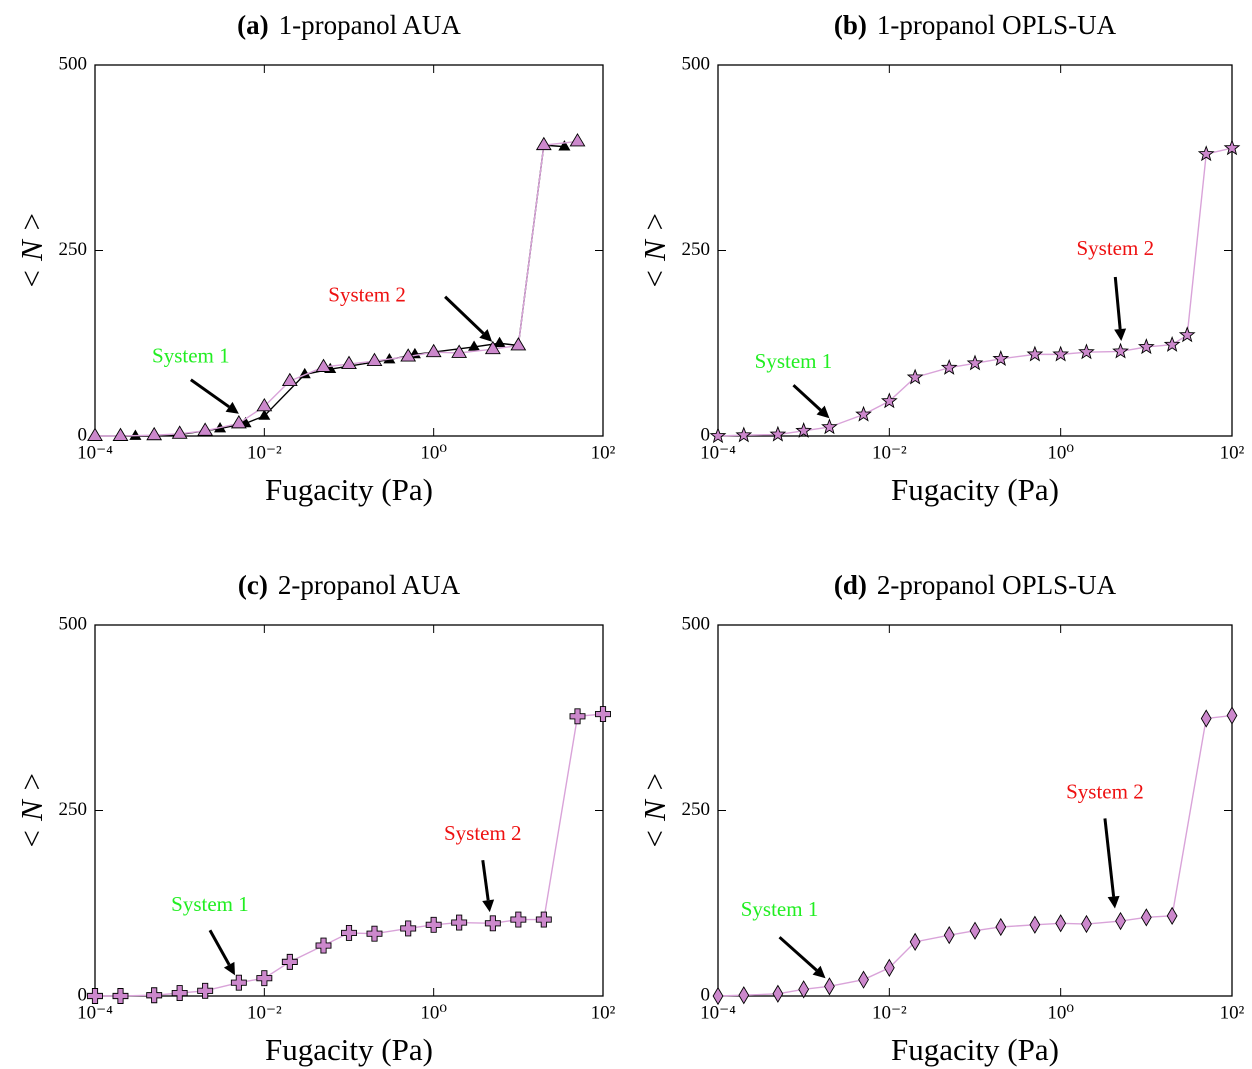 The height and width of the screenshot is (1069, 1252). Describe the element at coordinates (370, 25) in the screenshot. I see `title-text: 1-propanol AUA` at that location.